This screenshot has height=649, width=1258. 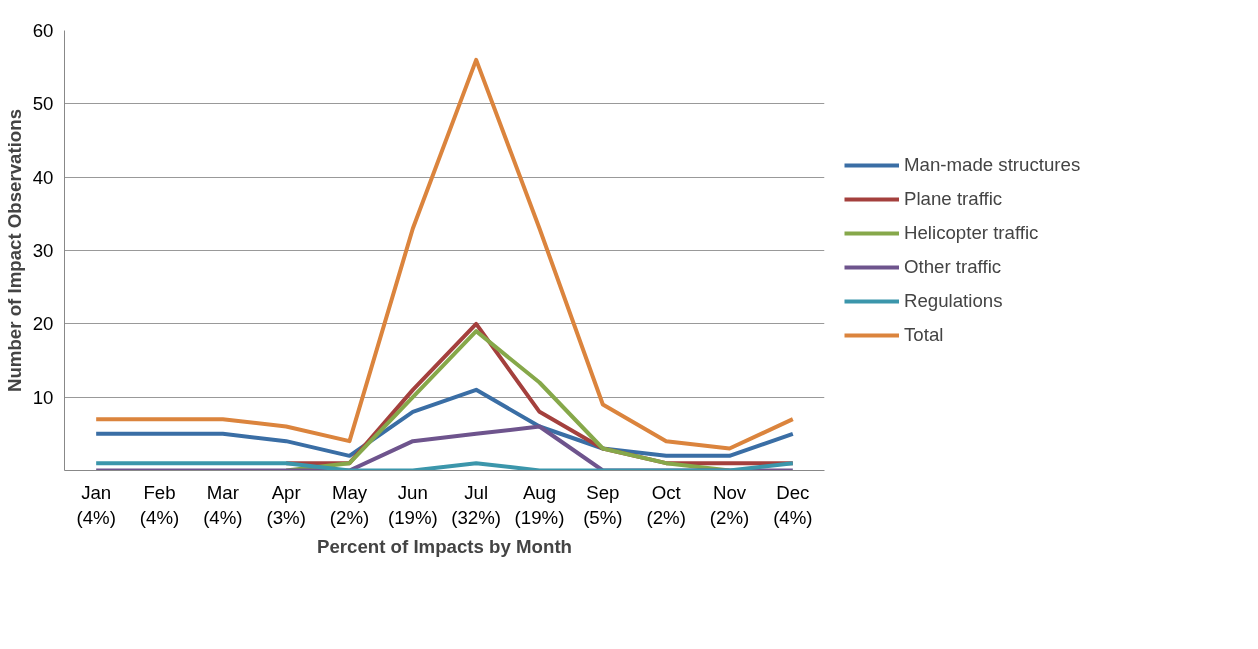 What do you see at coordinates (96, 504) in the screenshot?
I see `x-tick-label: Jan (4%)` at bounding box center [96, 504].